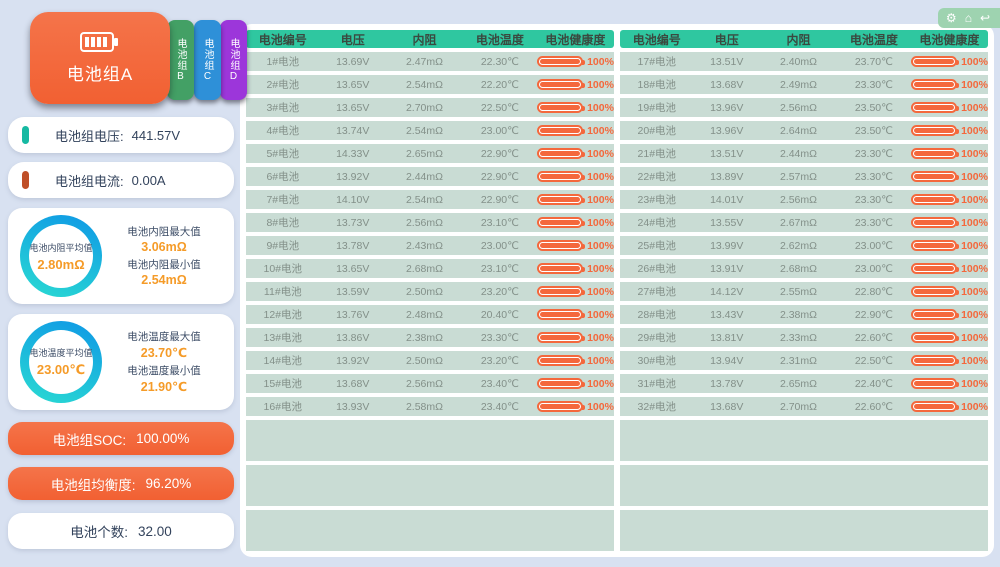 Image resolution: width=1000 pixels, height=567 pixels. Describe the element at coordinates (727, 337) in the screenshot. I see `voltage-cell: 13.81V` at that location.